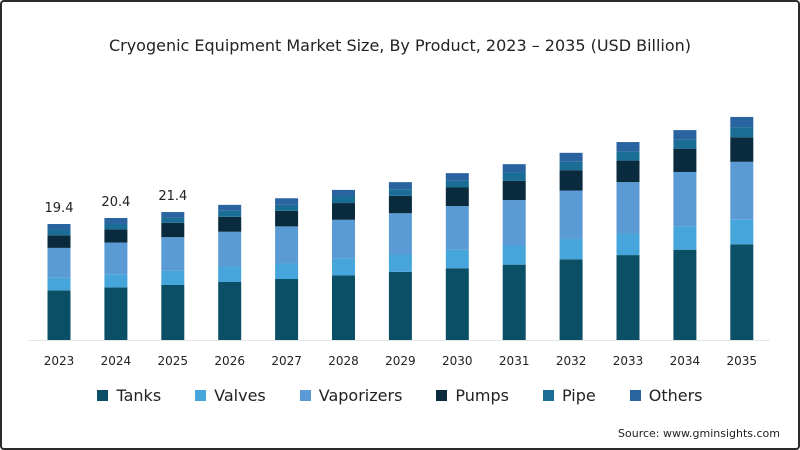 The width and height of the screenshot is (800, 450). What do you see at coordinates (514, 255) in the screenshot?
I see `bar-segment-valves-2031` at bounding box center [514, 255].